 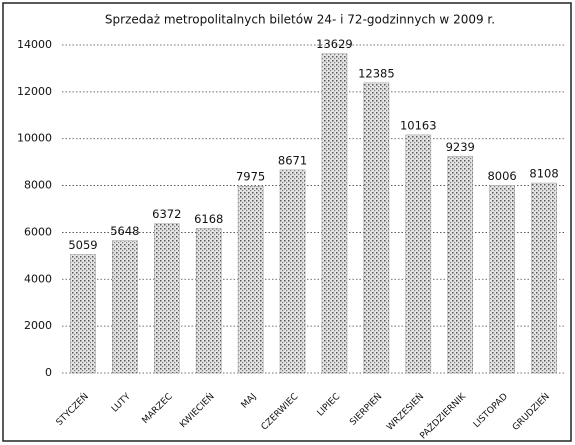 What do you see at coordinates (124, 231) in the screenshot?
I see `value-label: 5648` at bounding box center [124, 231].